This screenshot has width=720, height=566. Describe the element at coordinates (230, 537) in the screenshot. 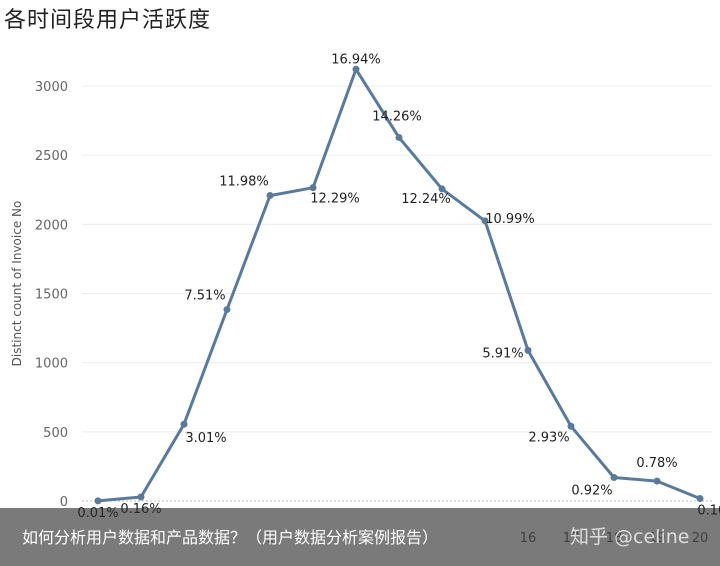

I see `caption-text: 如何分析用户数据和产品数据？（用户数据分析案例报告）` at that location.